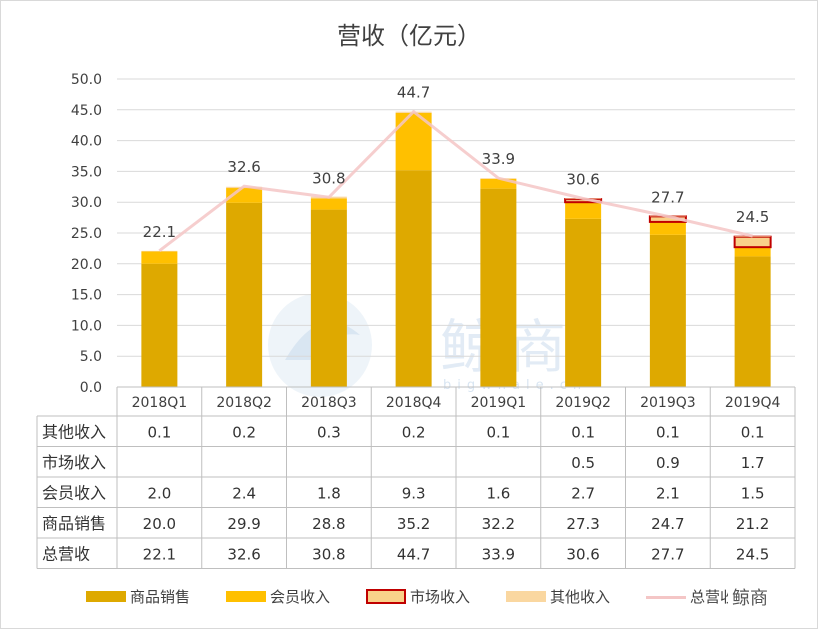  What do you see at coordinates (386, 596) in the screenshot?
I see `legend-swatch-market` at bounding box center [386, 596].